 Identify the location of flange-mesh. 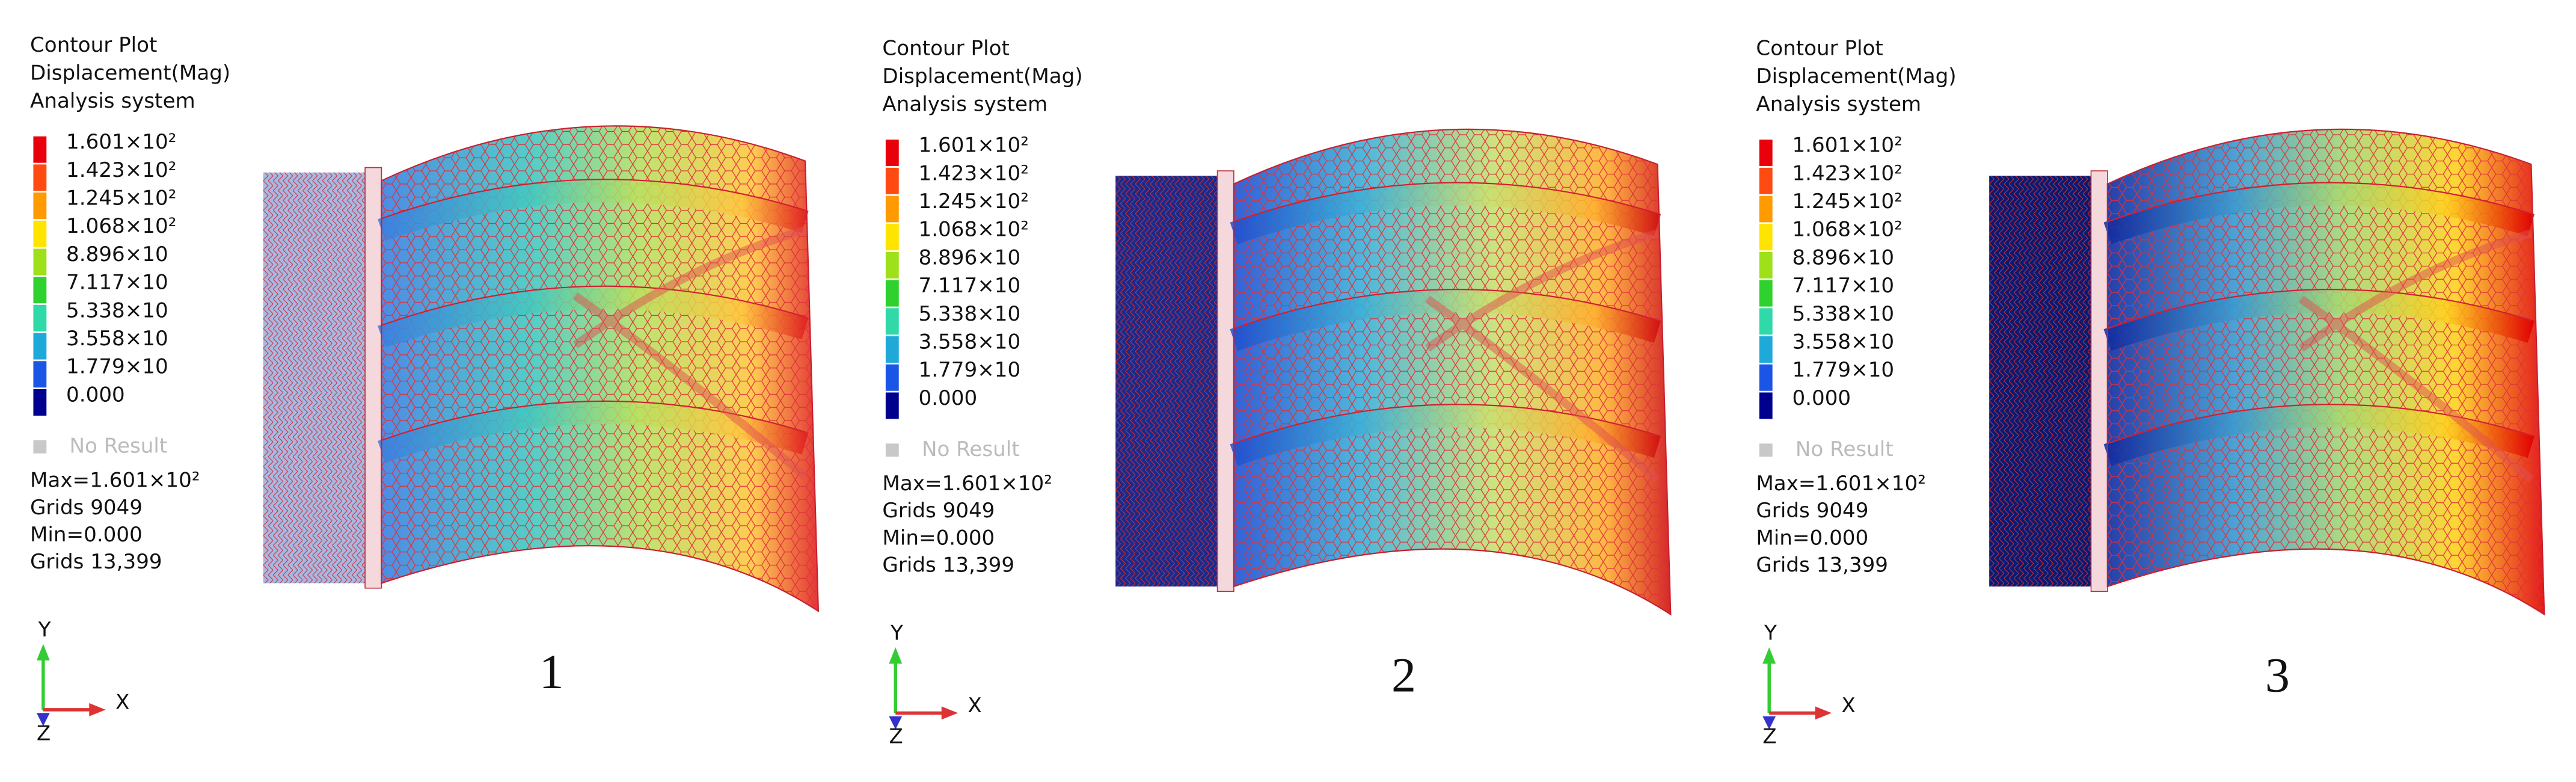
(314, 378).